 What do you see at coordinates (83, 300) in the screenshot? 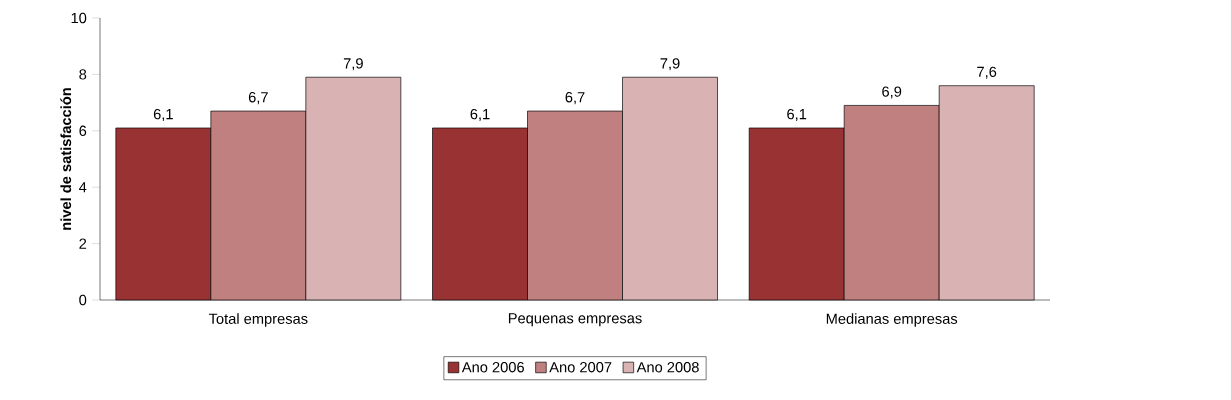
I see `y-tick-label: 0` at bounding box center [83, 300].